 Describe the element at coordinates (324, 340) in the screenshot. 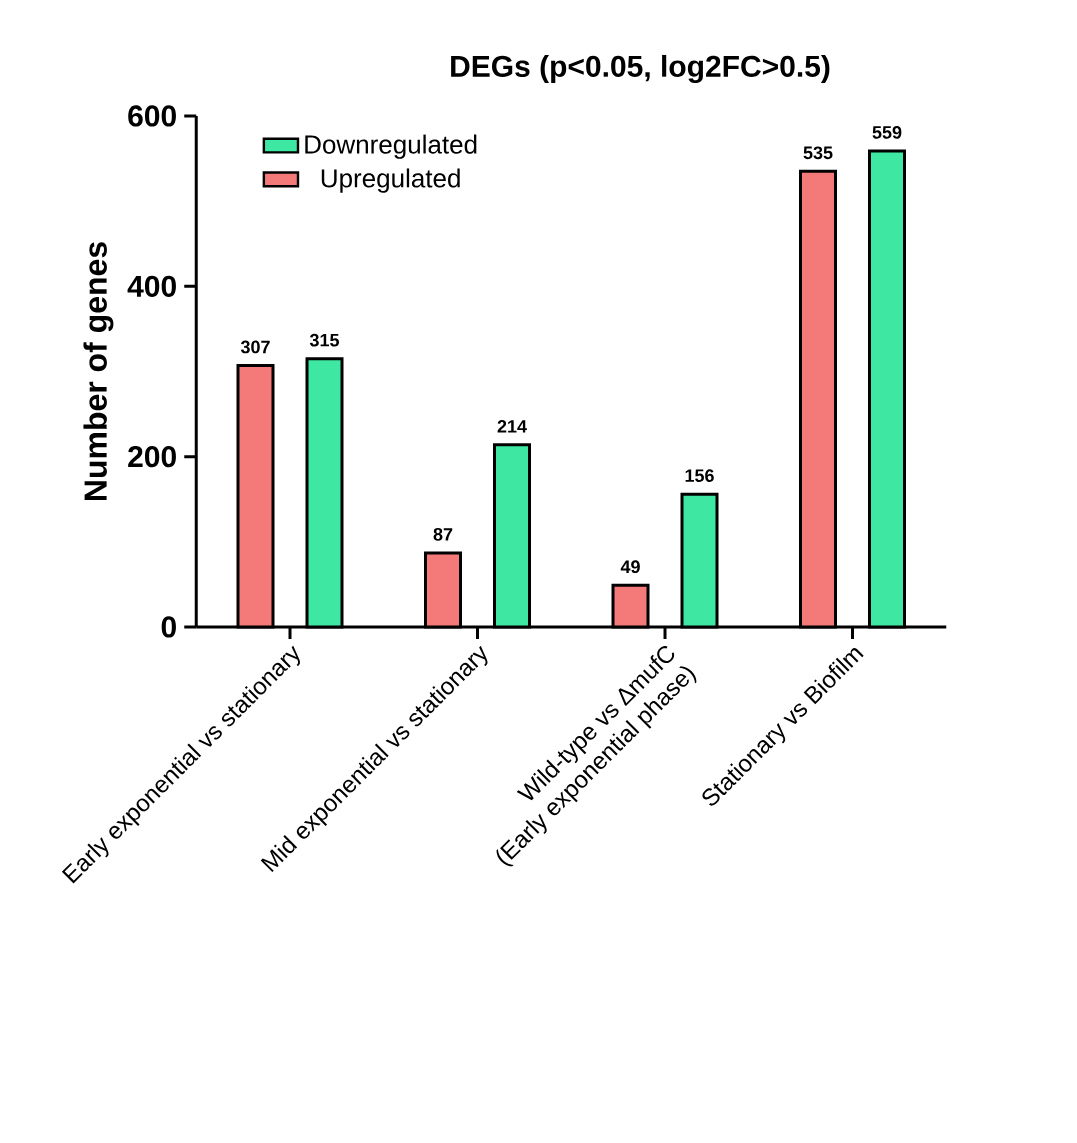

I see `data-label: 315` at that location.